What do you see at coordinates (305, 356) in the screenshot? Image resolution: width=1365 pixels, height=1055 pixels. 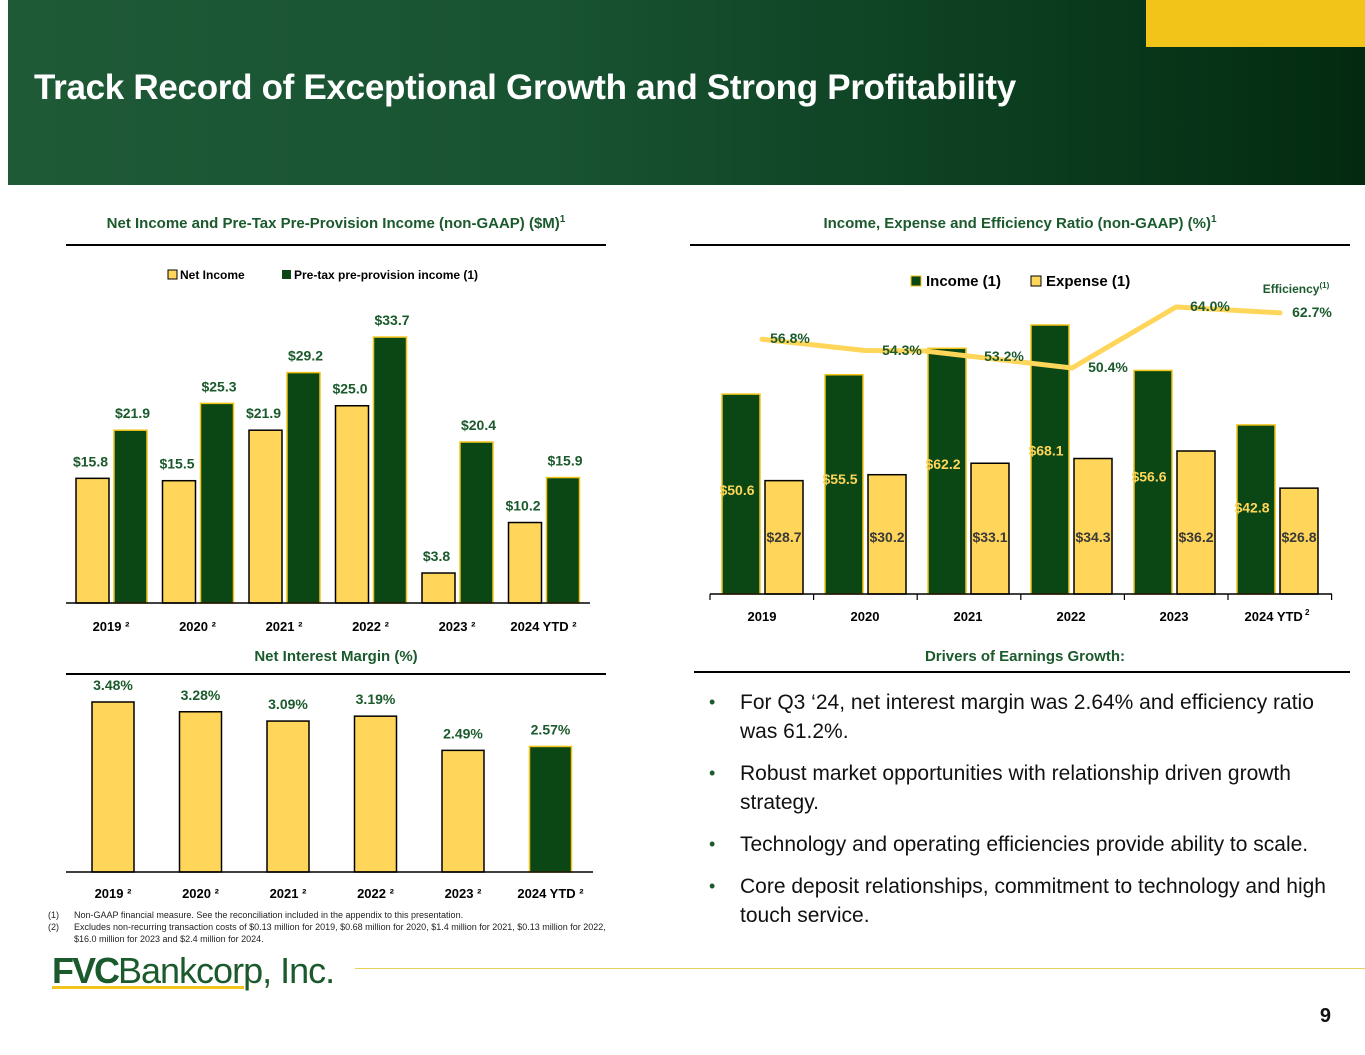 I see `data-label-pppi: $29.2` at bounding box center [305, 356].